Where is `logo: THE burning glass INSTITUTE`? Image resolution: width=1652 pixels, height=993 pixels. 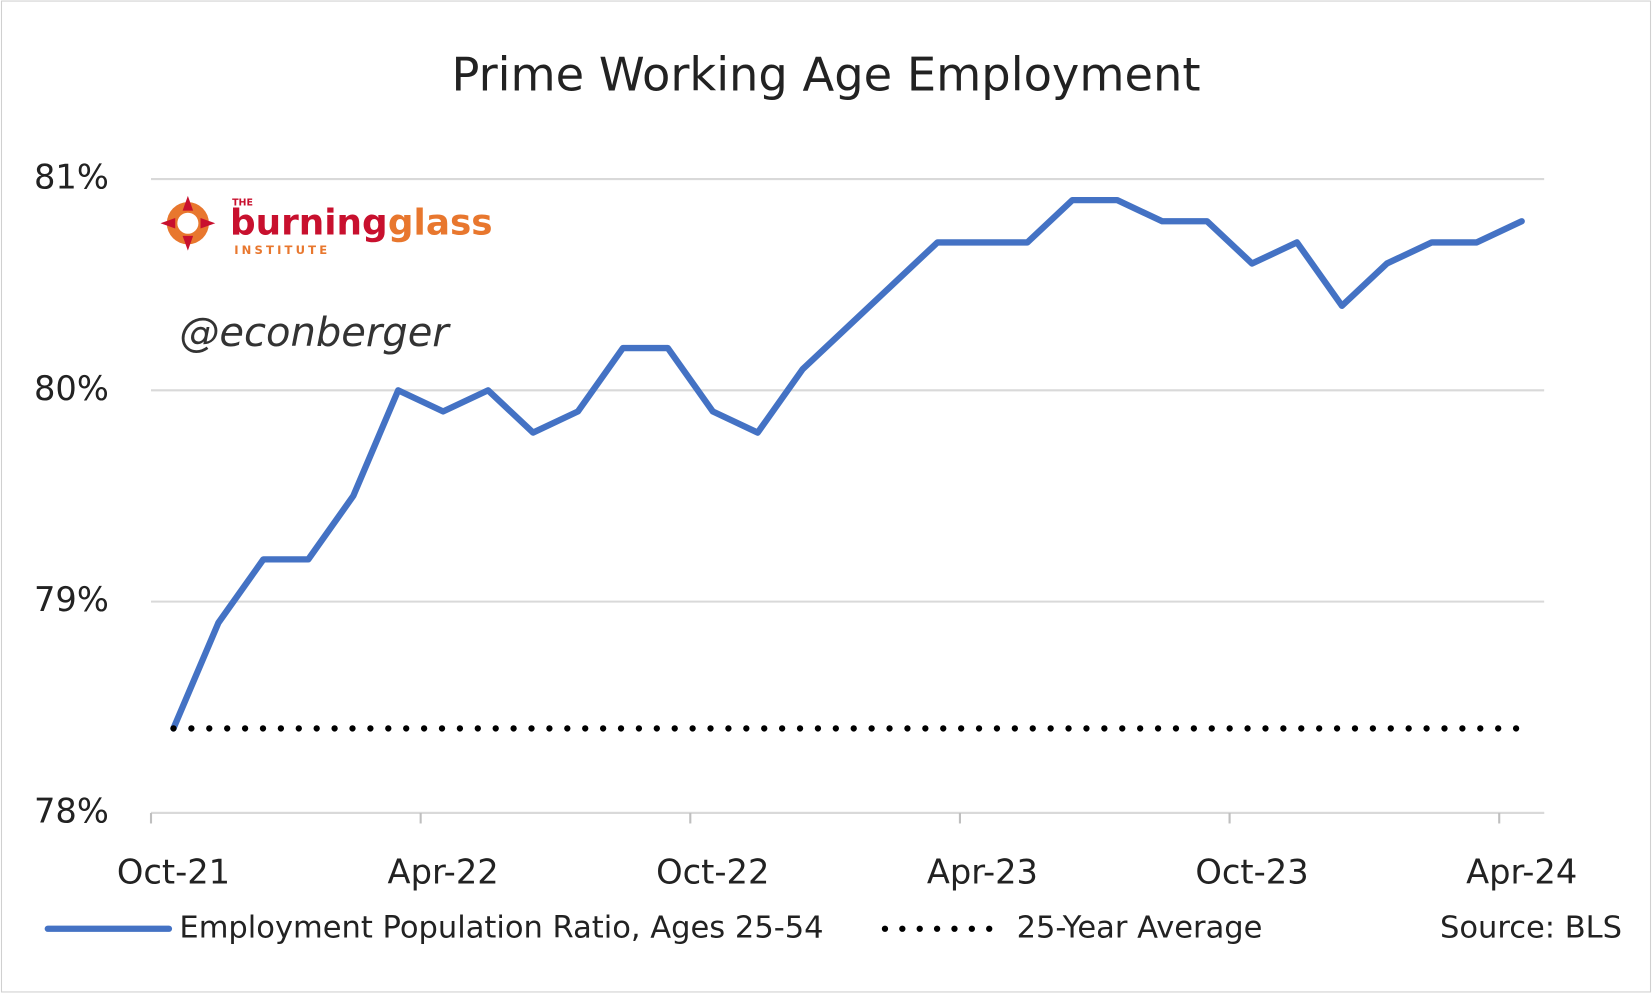
logo: THE burning glass INSTITUTE is located at coordinates (326, 226).